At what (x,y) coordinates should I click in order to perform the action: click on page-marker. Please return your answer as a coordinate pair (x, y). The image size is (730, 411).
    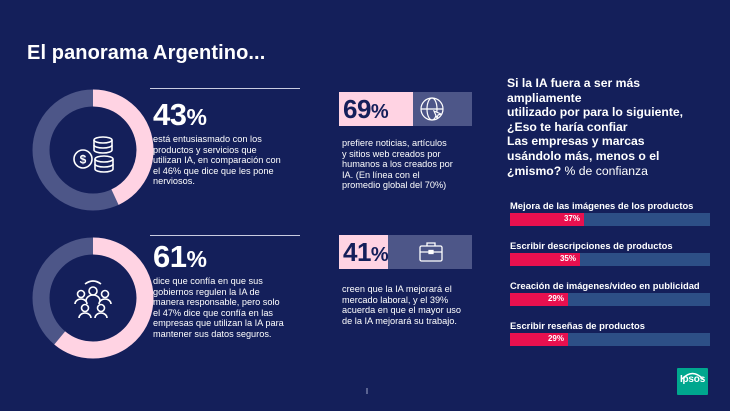
    Looking at the image, I should click on (367, 391).